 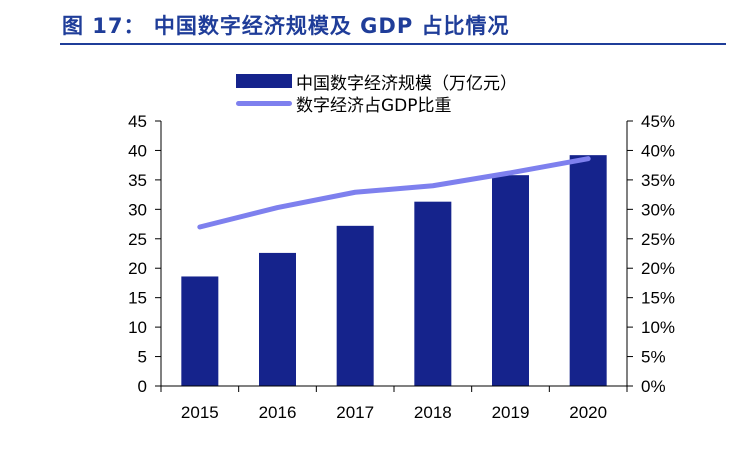 What do you see at coordinates (658, 180) in the screenshot?
I see `y-right-tick-label-35%: 35%` at bounding box center [658, 180].